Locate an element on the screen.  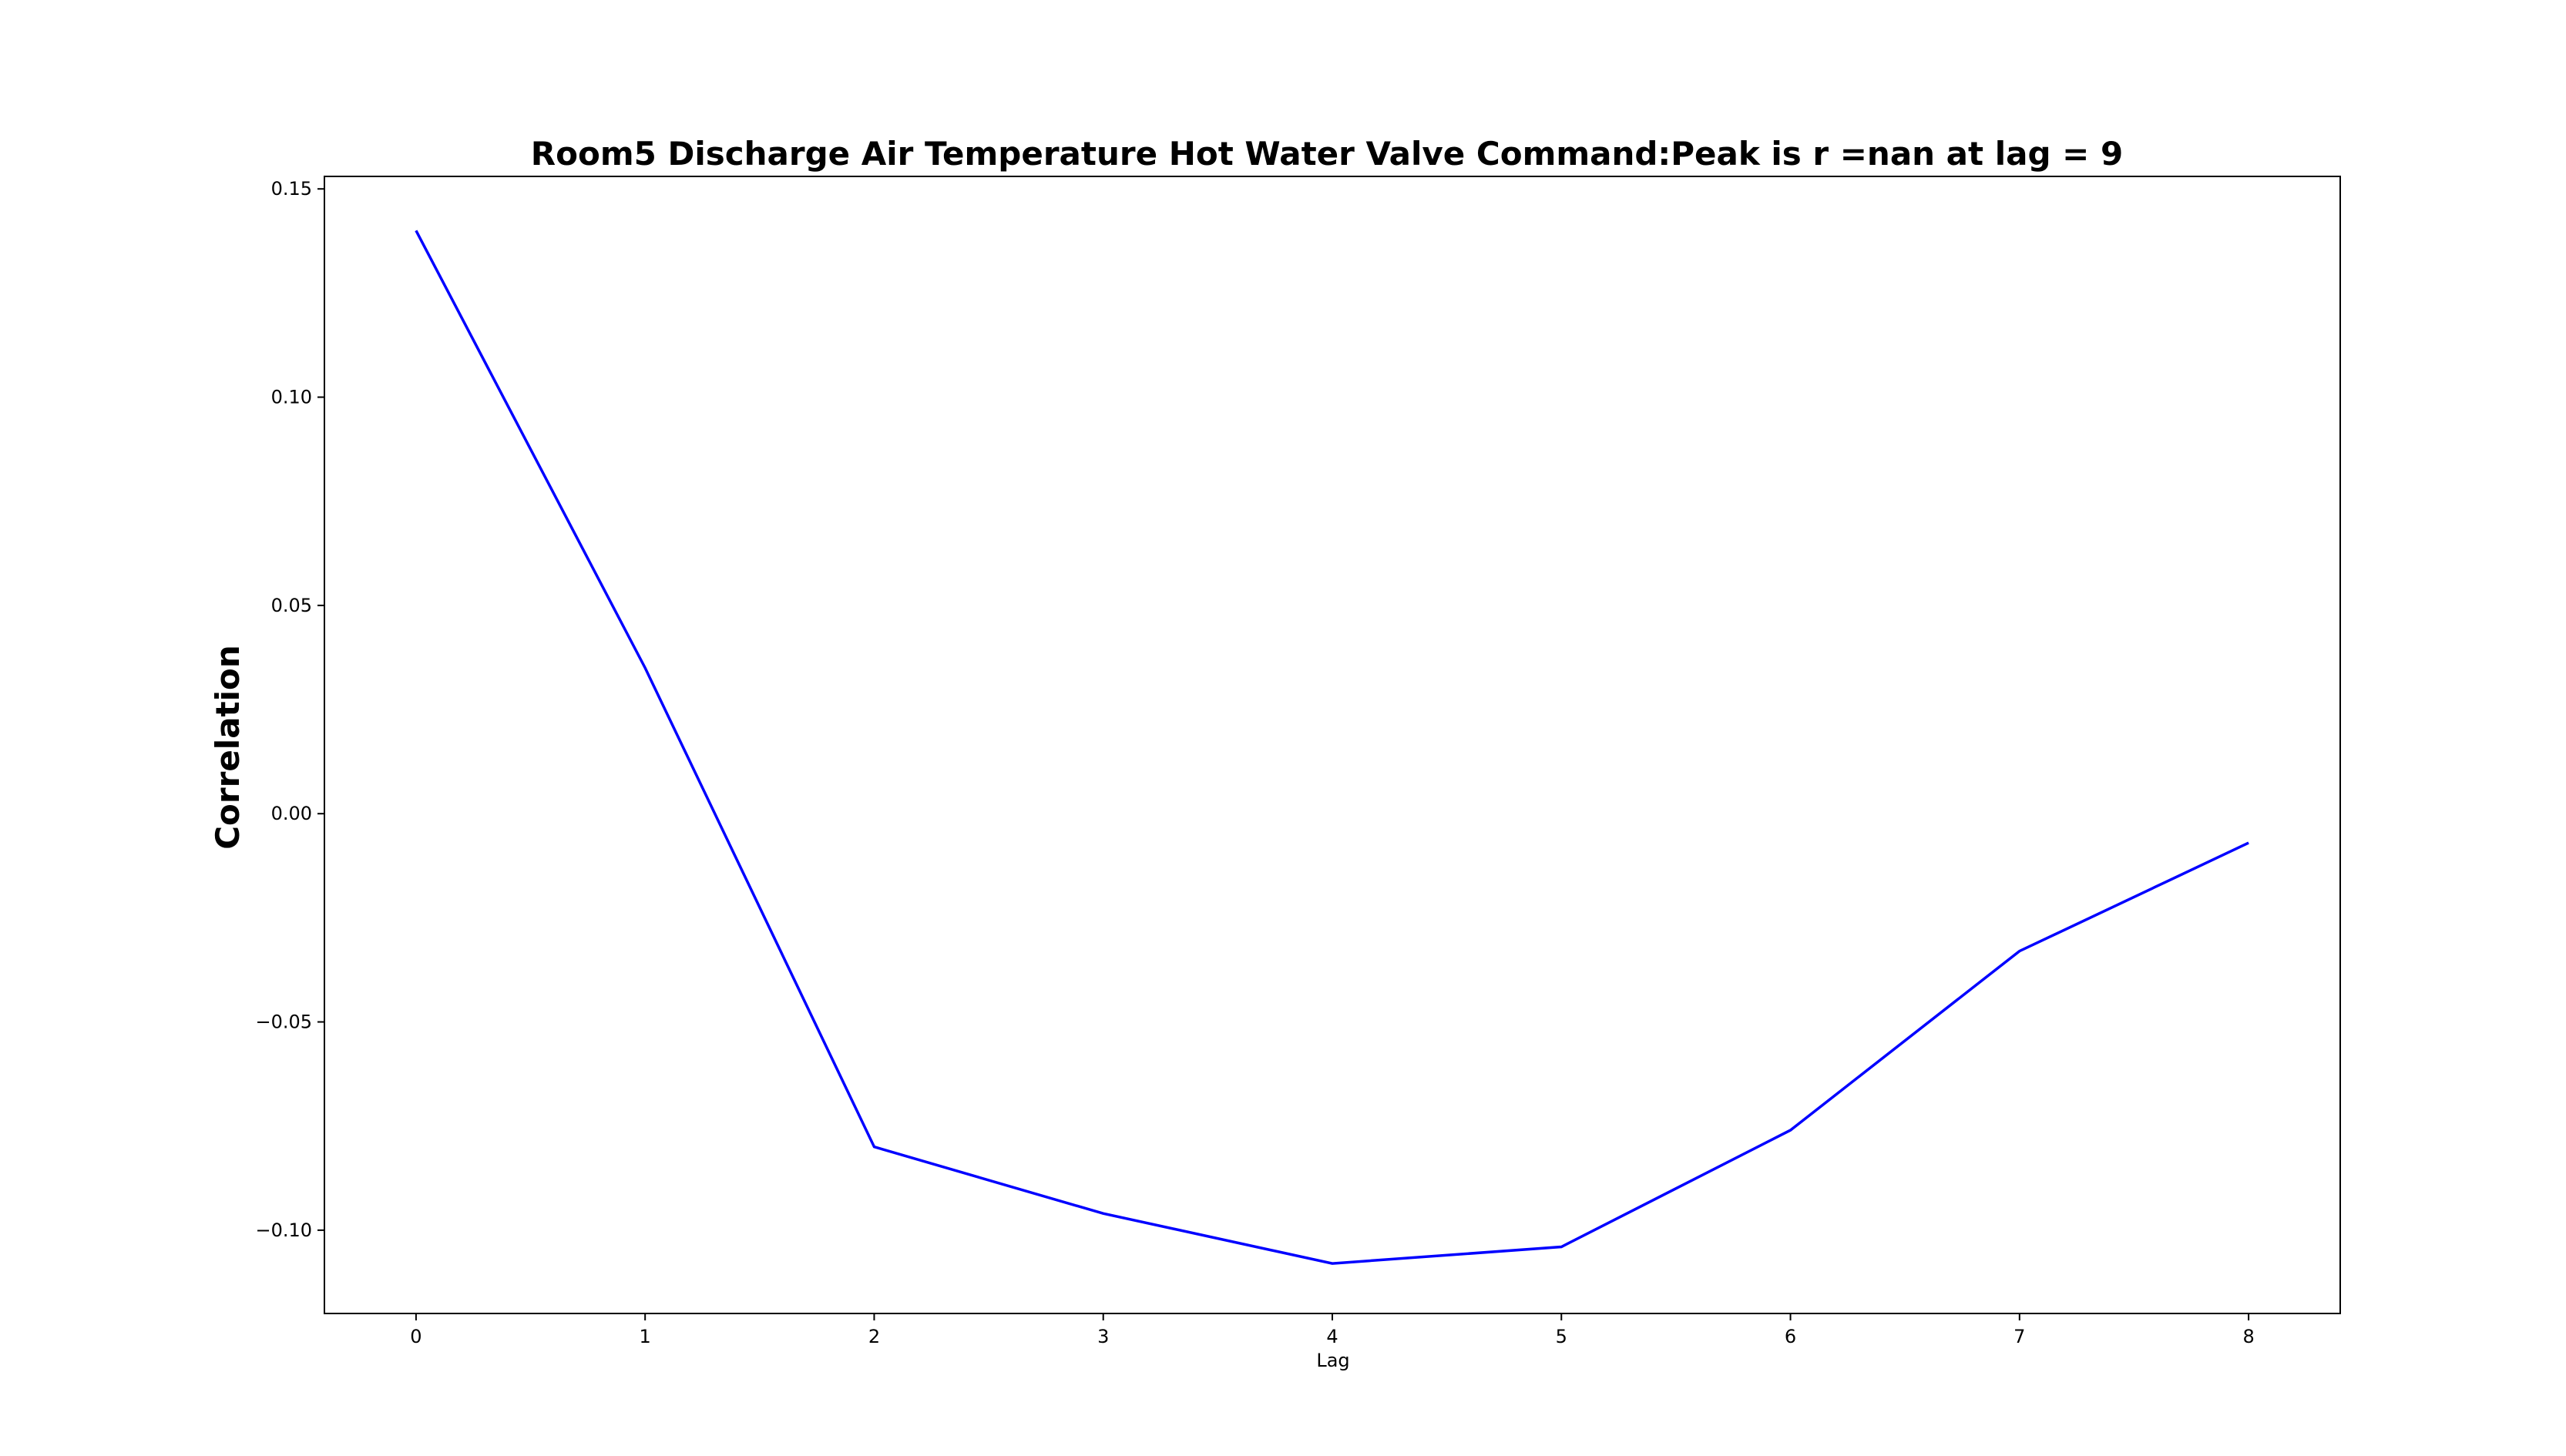
x-tick-label: 8 is located at coordinates (2248, 1337).